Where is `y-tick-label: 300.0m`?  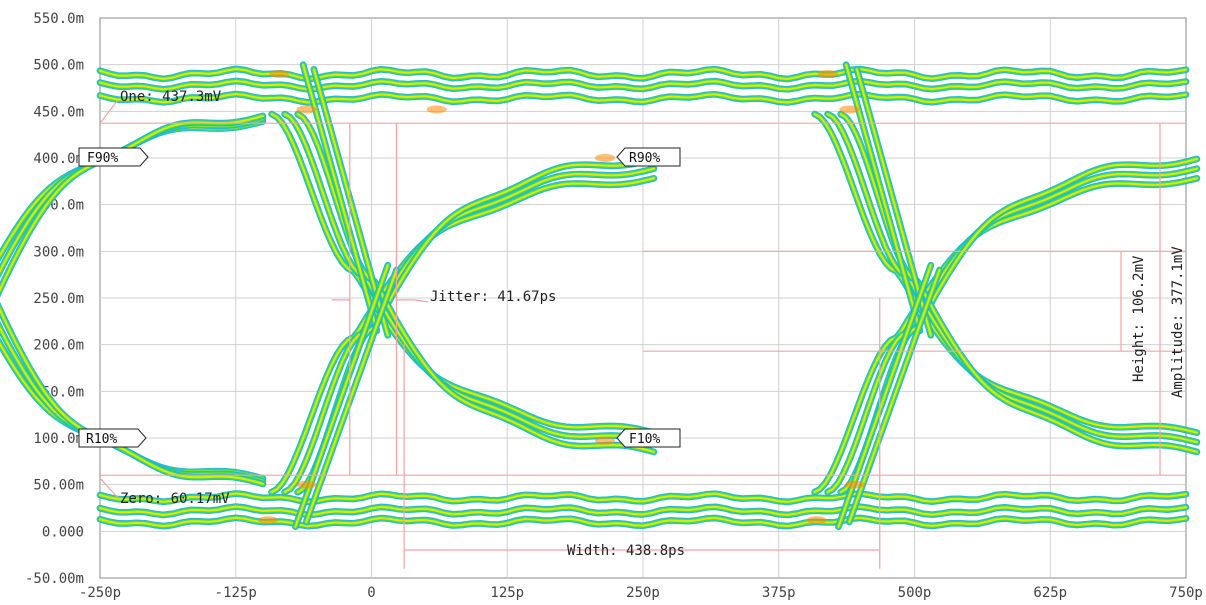 y-tick-label: 300.0m is located at coordinates (58, 252).